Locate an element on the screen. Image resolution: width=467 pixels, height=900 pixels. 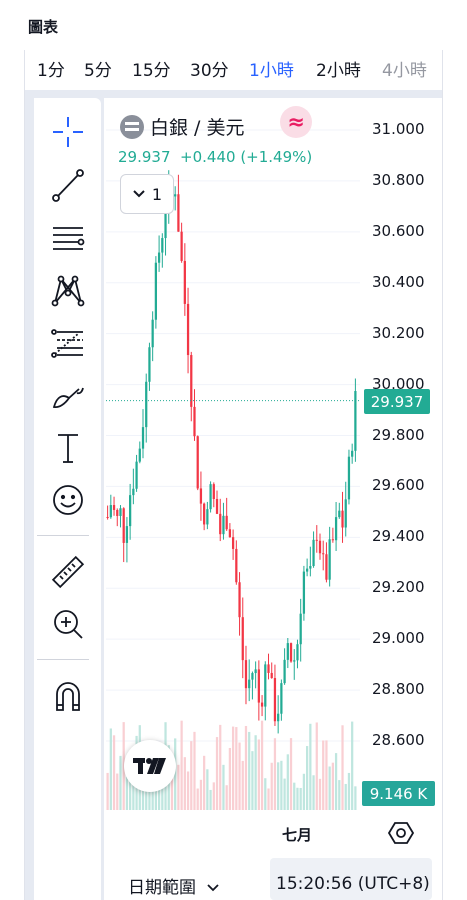
toolbar-divider is located at coordinates (63, 535).